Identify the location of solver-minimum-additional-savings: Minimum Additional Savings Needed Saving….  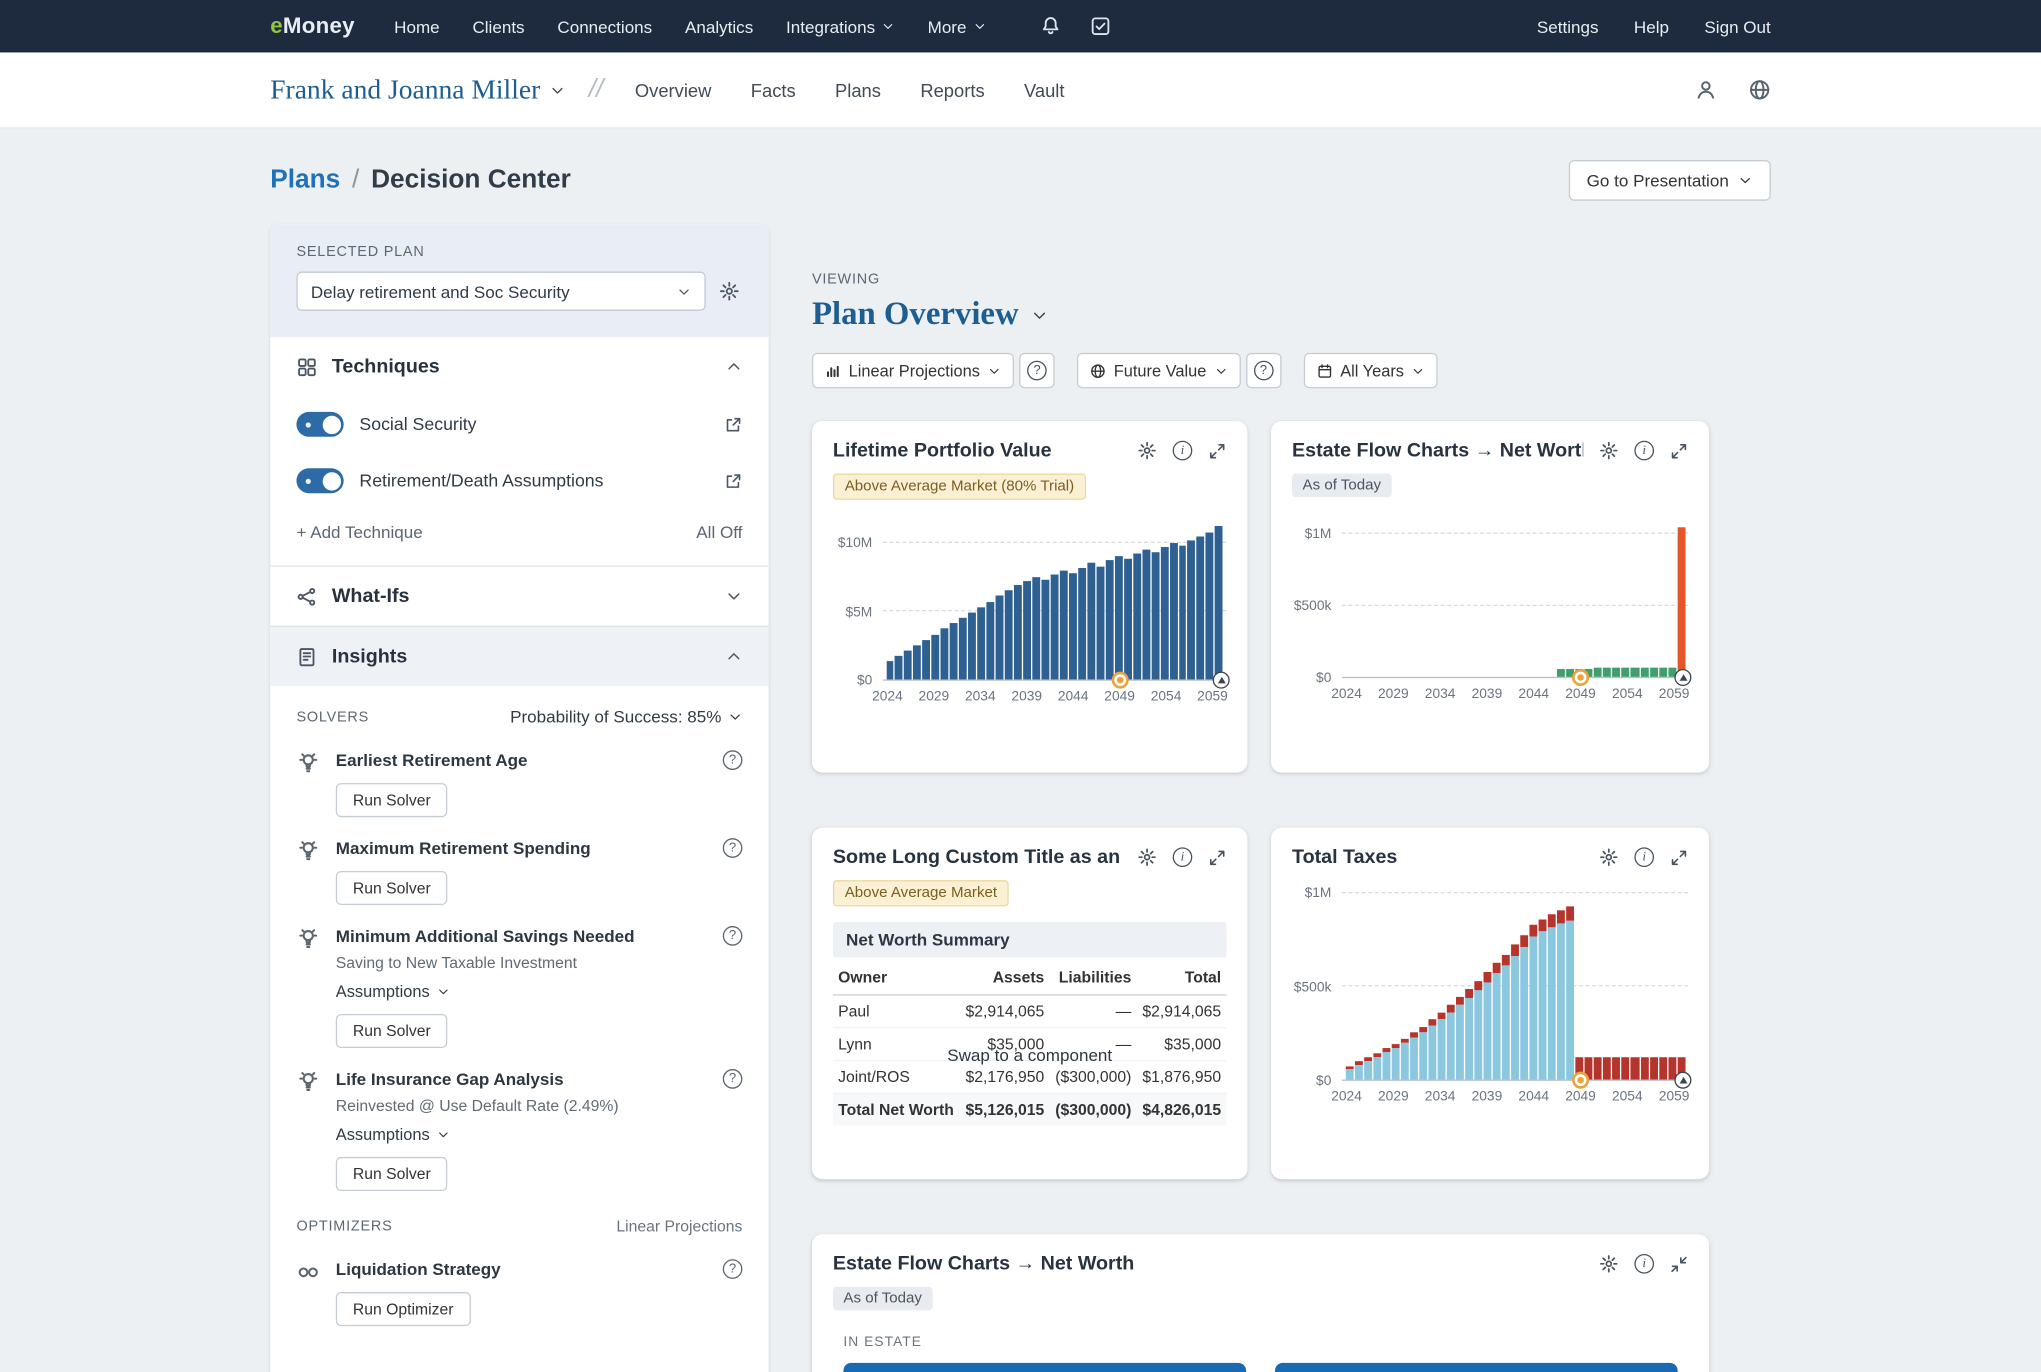
(519, 981).